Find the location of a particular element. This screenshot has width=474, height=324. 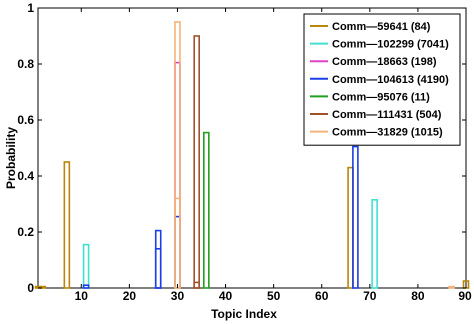

x-tick-label-1: 20 is located at coordinates (130, 296).